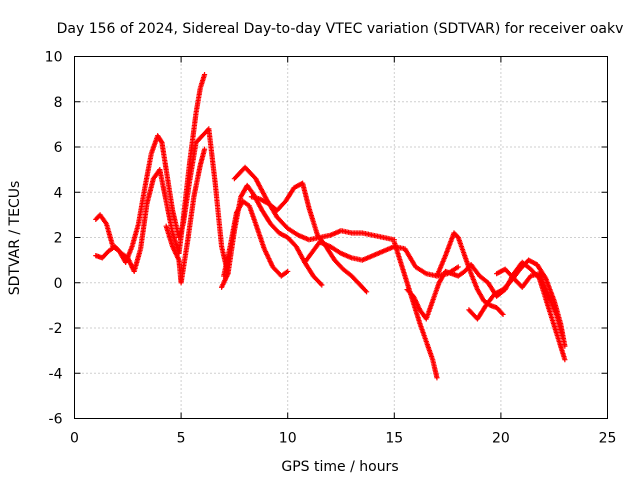  Describe the element at coordinates (54, 58) in the screenshot. I see `y-tick-label: 10` at that location.